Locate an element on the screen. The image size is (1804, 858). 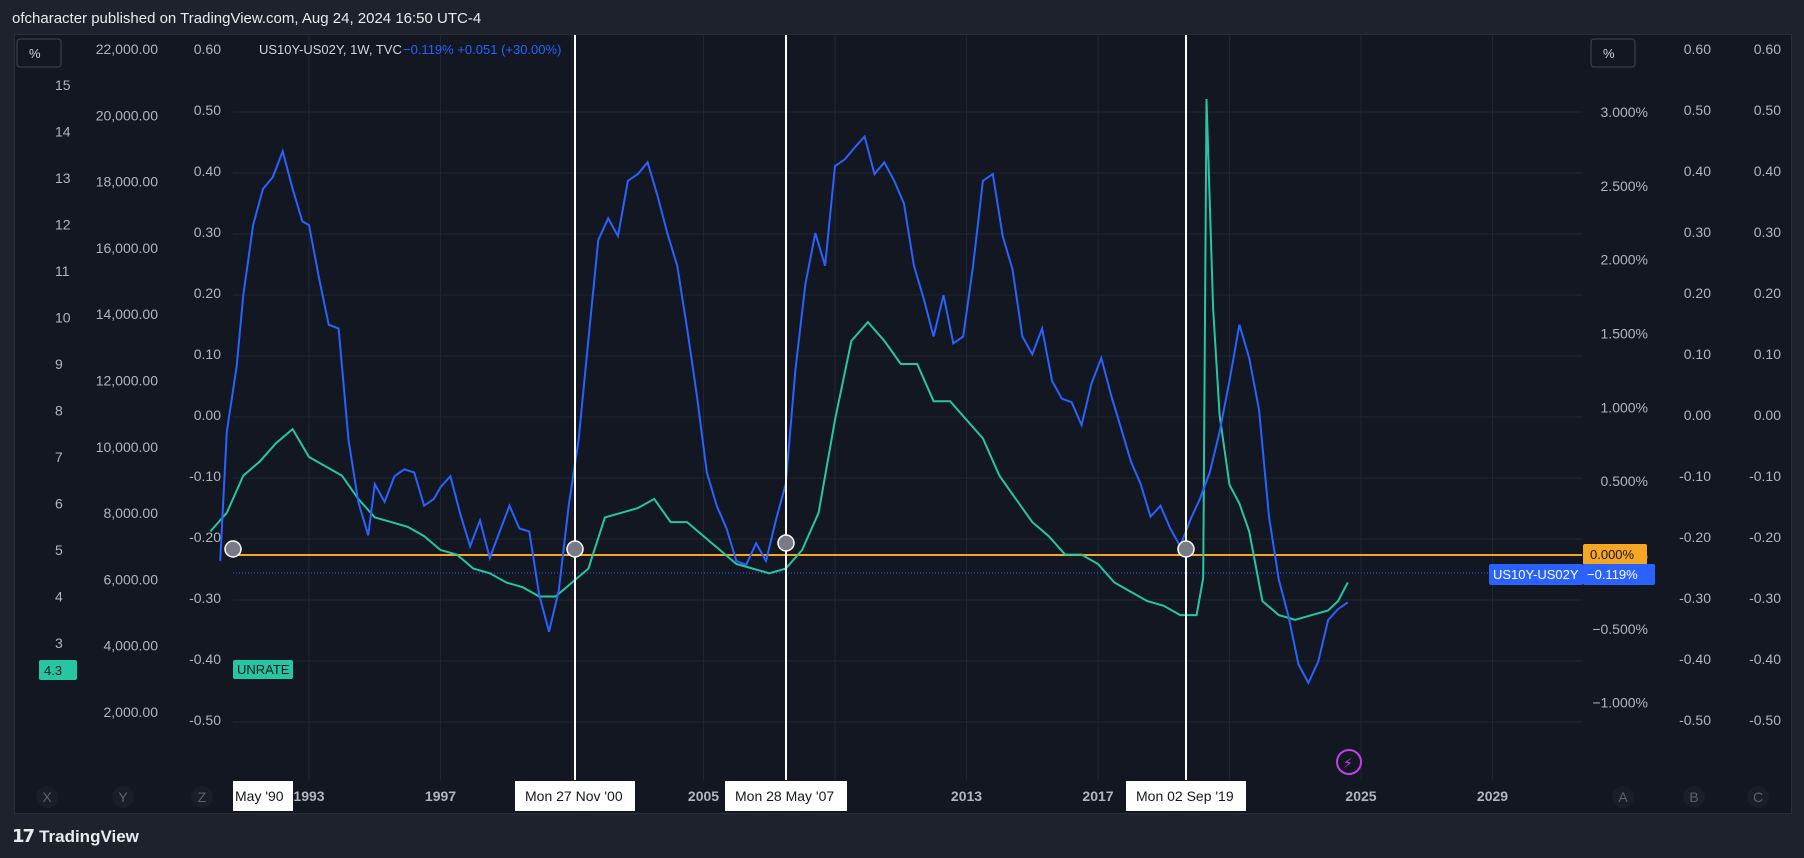
symbol-tag-box is located at coordinates (1536, 574).